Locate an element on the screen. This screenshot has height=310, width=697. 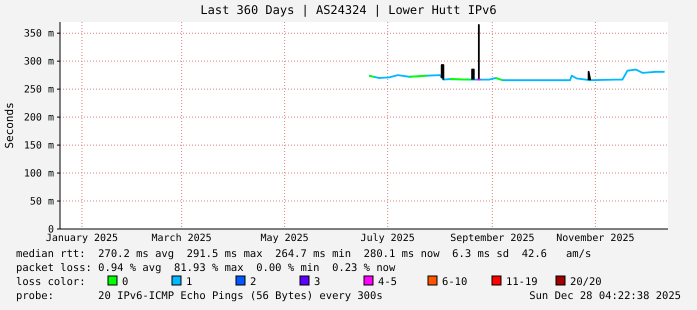
x-tick-label: November 2025 is located at coordinates (595, 238).